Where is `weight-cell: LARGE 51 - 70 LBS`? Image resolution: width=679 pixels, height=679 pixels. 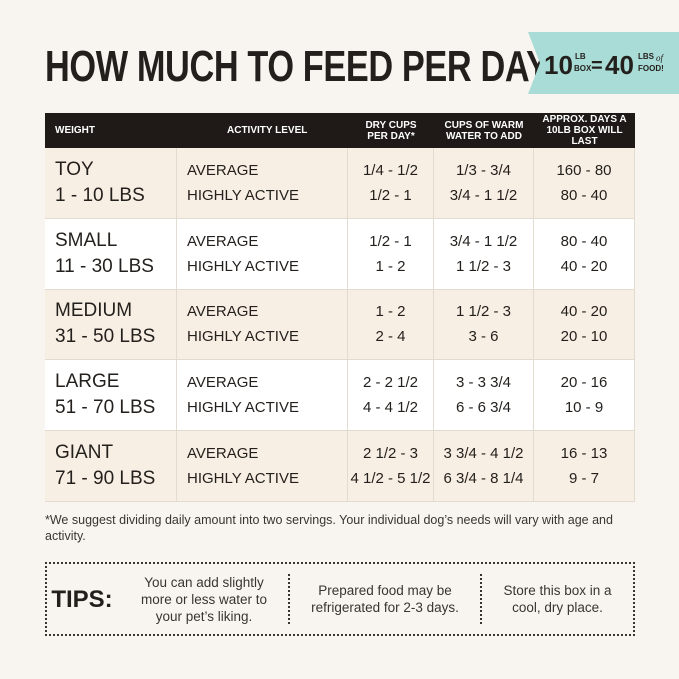 weight-cell: LARGE 51 - 70 LBS is located at coordinates (111, 396).